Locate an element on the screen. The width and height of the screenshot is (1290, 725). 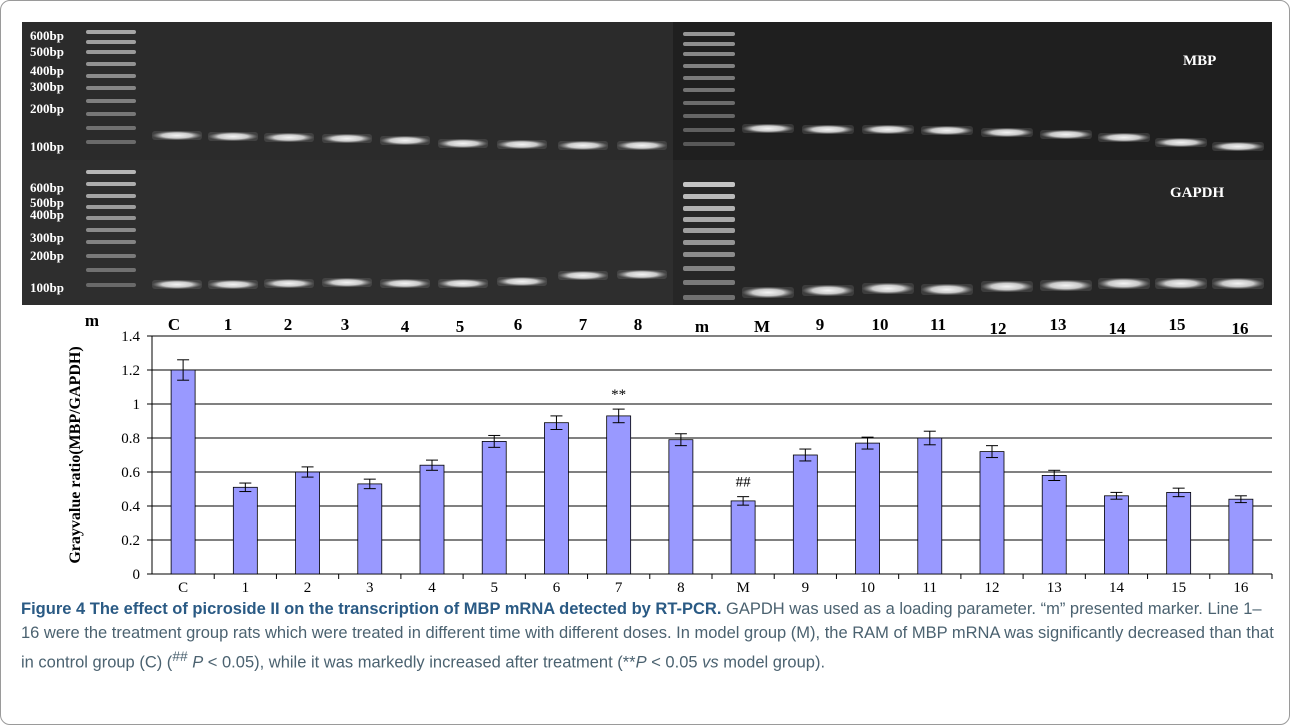
y-tick-label: 0 is located at coordinates (137, 575).